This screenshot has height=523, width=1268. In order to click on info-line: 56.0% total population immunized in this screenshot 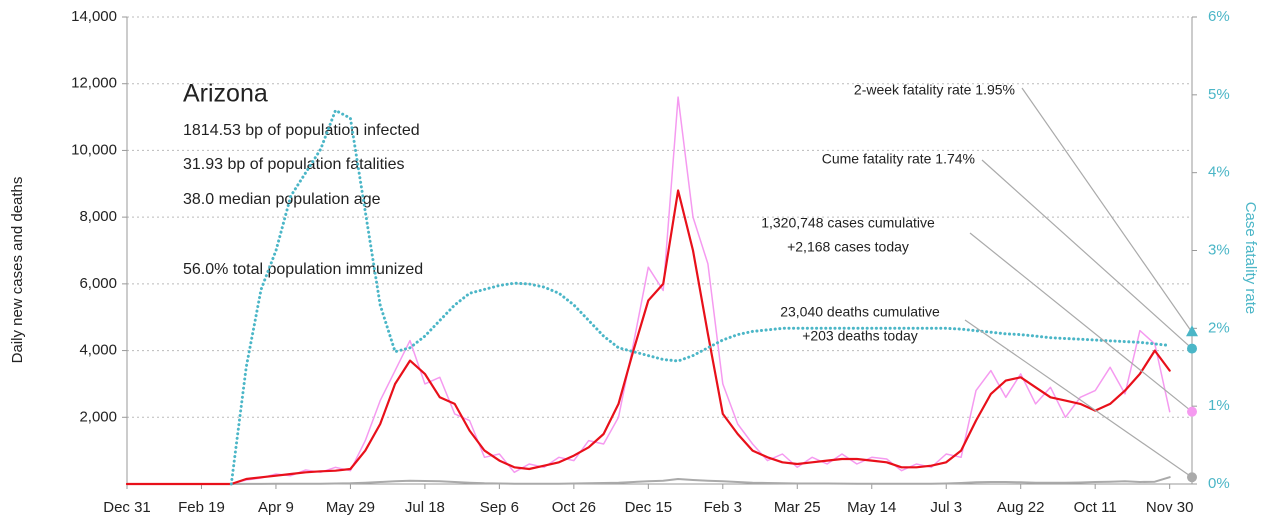, I will do `click(303, 269)`.